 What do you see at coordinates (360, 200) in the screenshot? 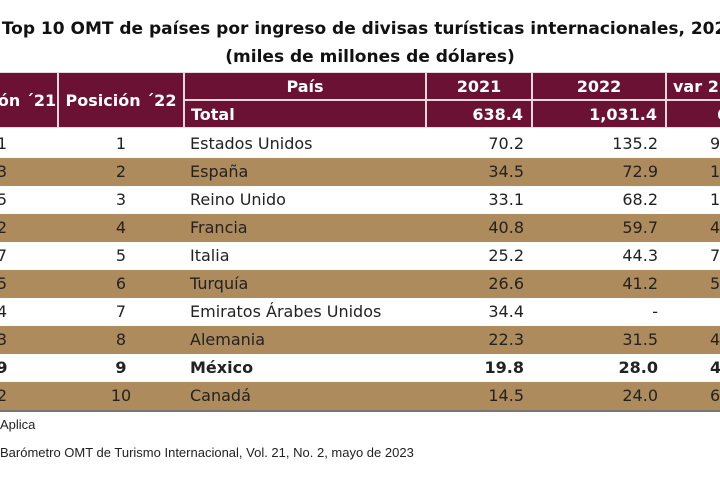
I see `table-row: 5 3 Reino Unido 33.1 68.2 10` at bounding box center [360, 200].